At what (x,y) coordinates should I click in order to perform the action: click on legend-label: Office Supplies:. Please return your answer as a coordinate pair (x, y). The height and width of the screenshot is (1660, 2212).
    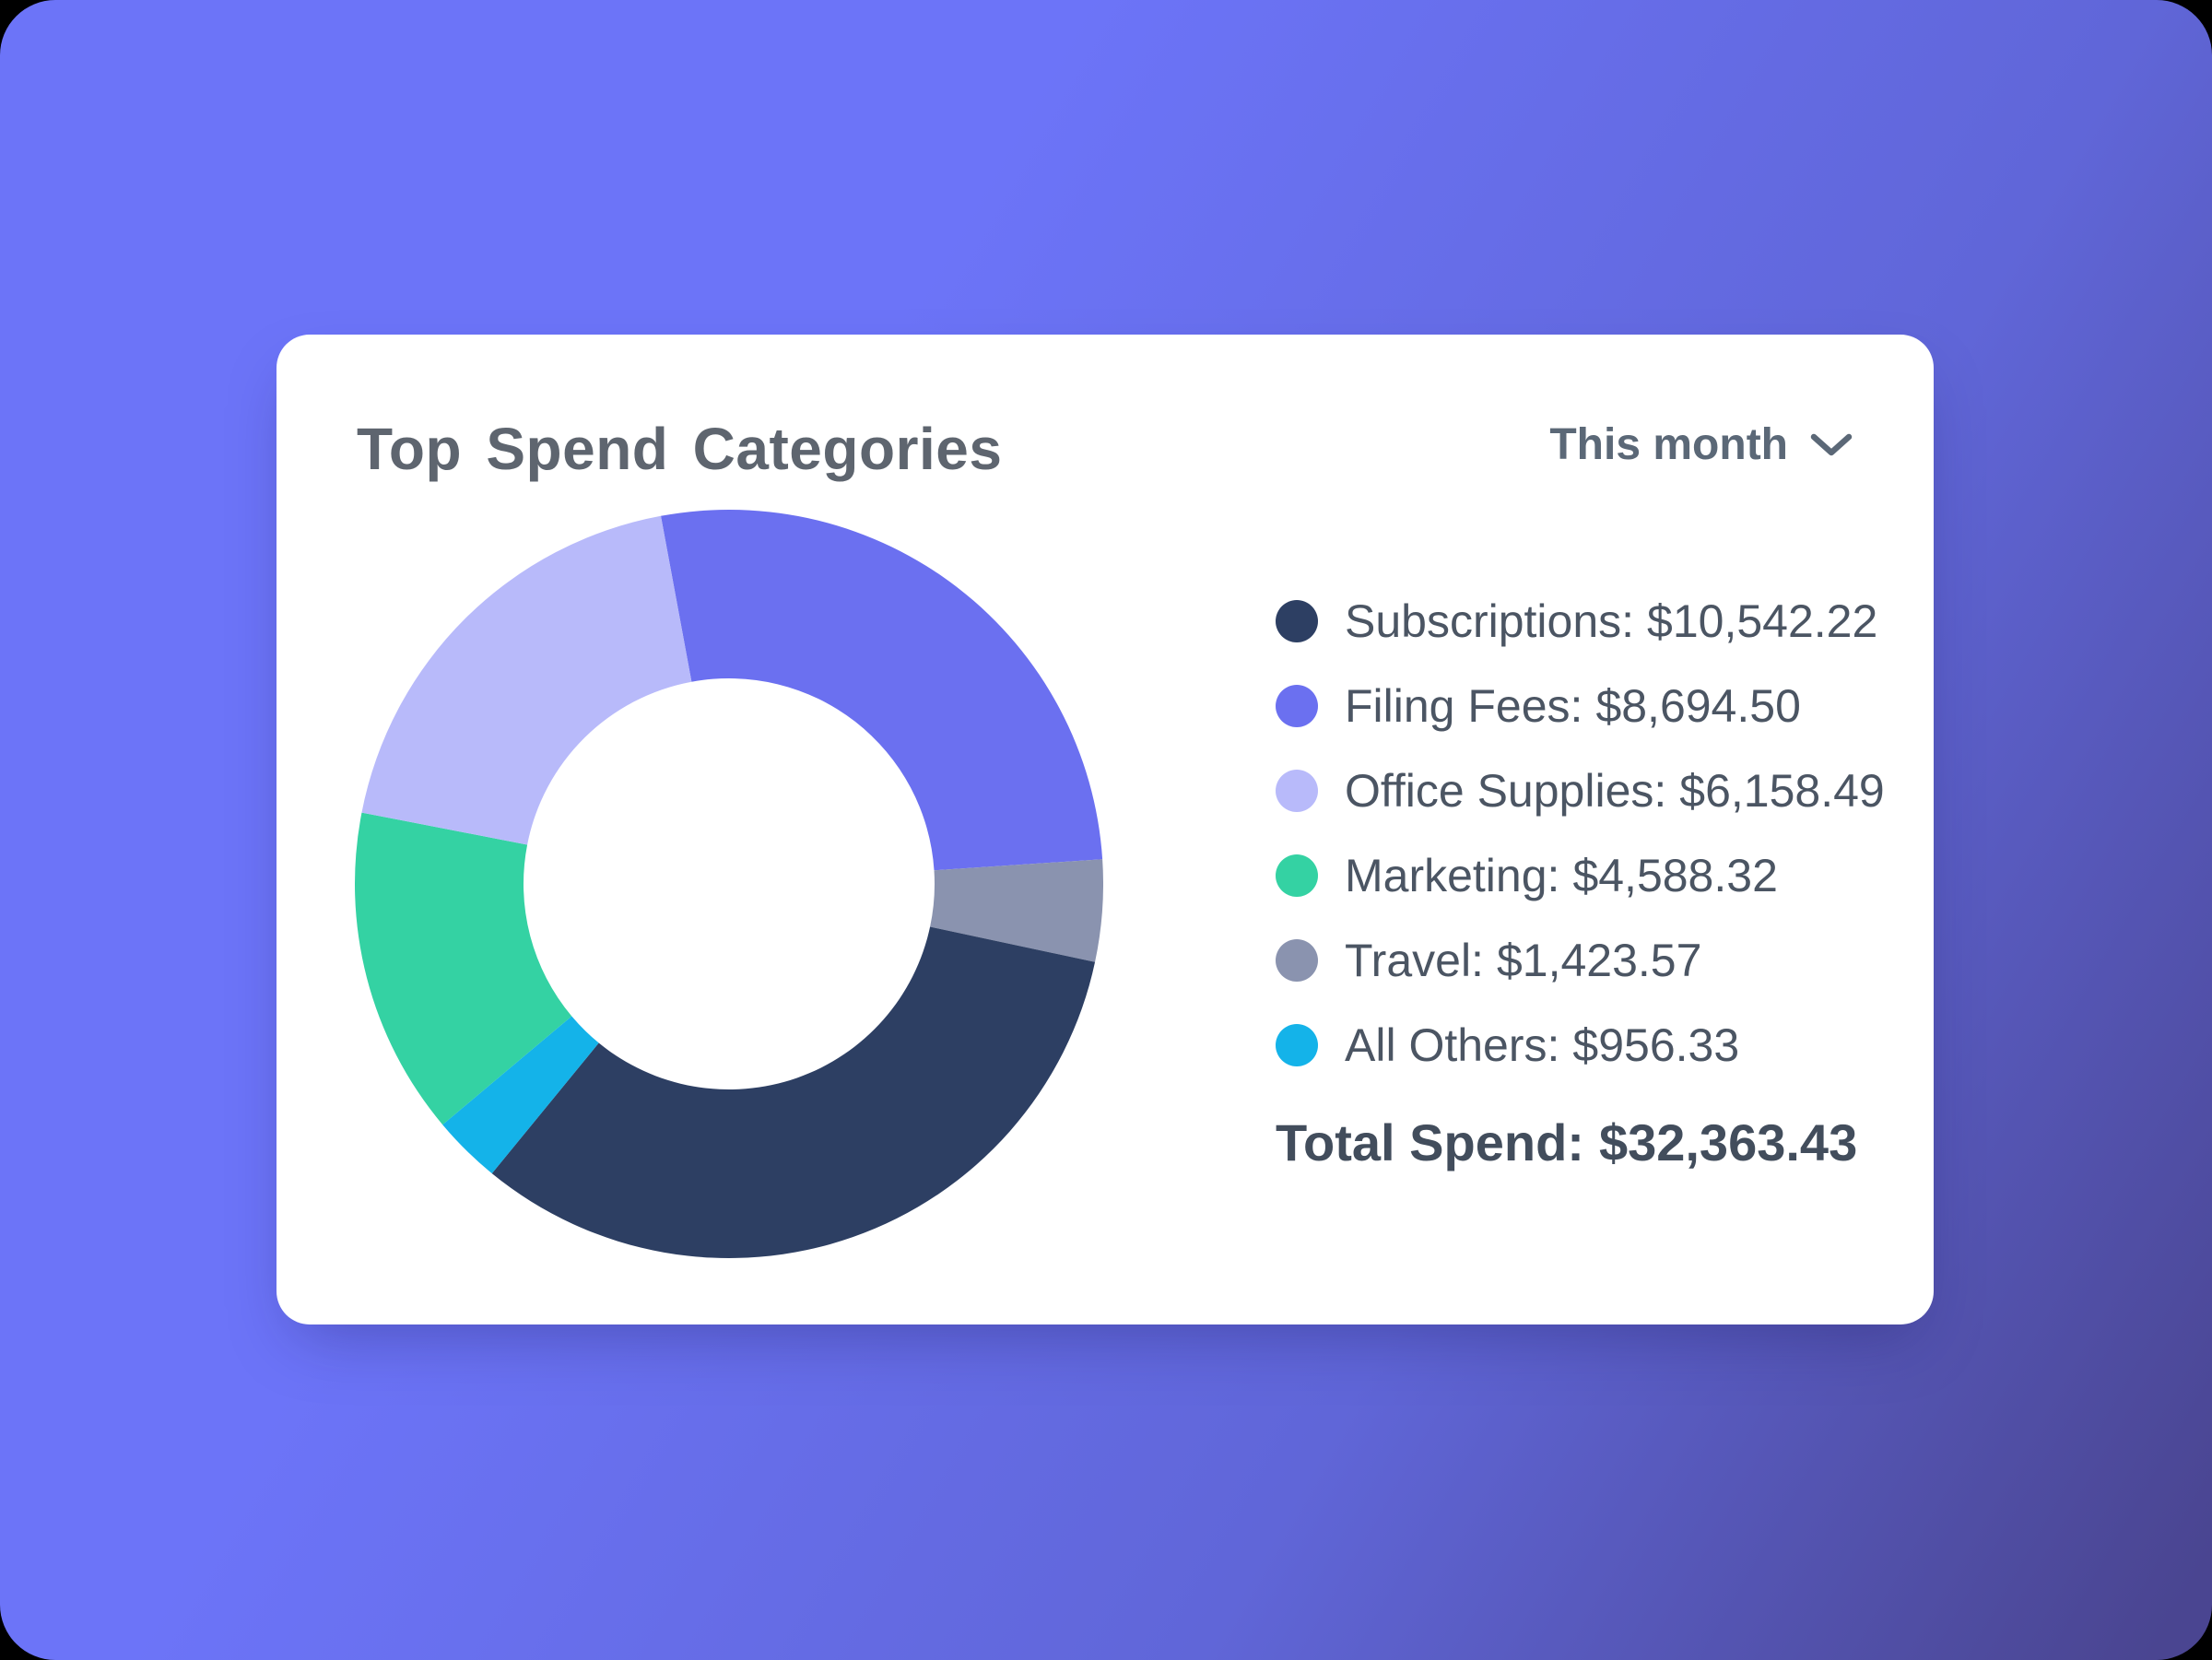
    Looking at the image, I should click on (1506, 791).